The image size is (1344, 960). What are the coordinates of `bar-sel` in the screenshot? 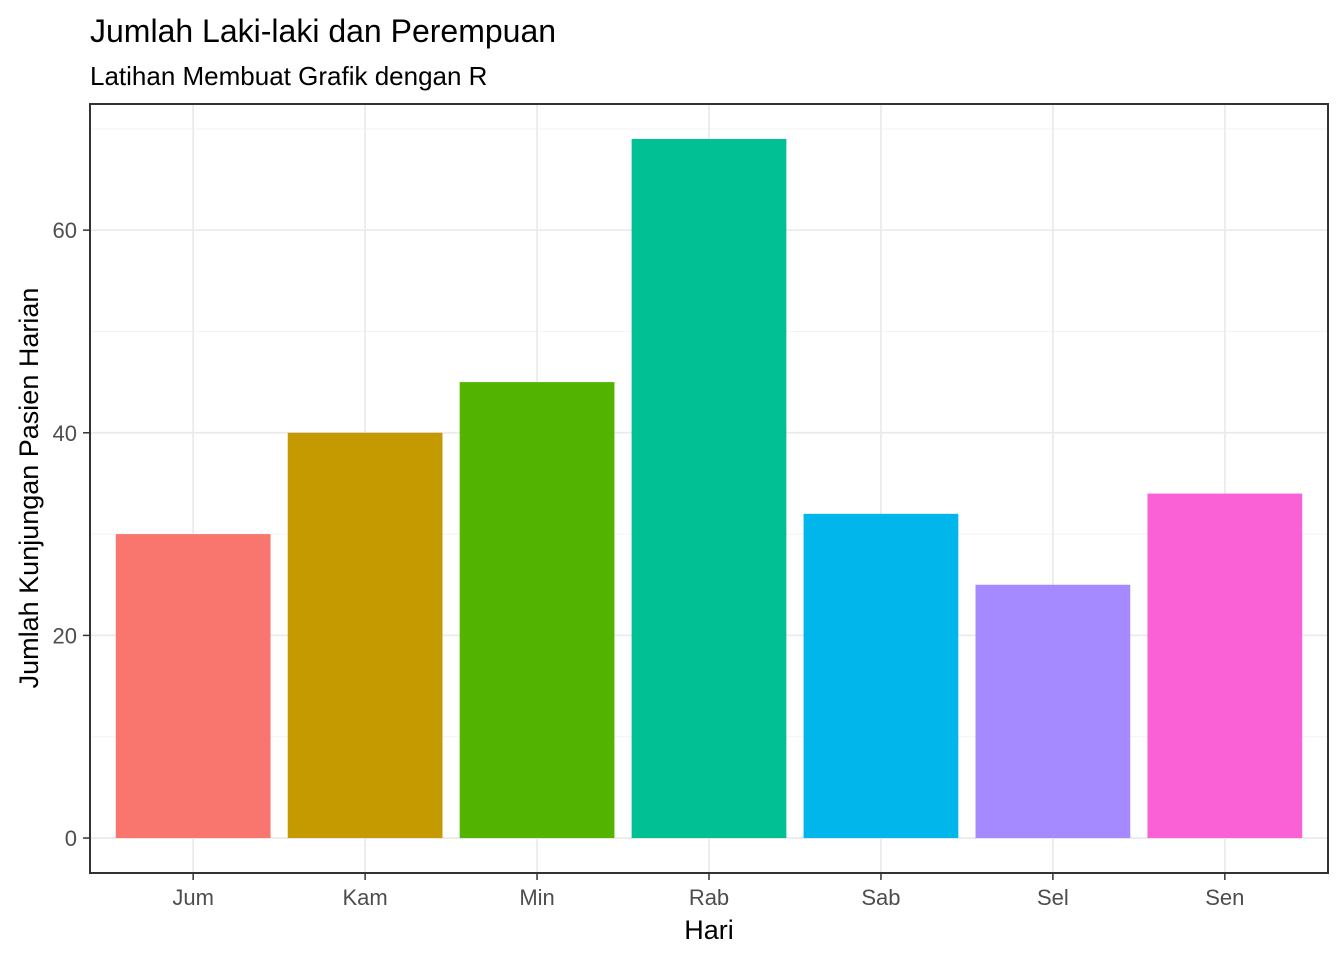 It's located at (1053, 711).